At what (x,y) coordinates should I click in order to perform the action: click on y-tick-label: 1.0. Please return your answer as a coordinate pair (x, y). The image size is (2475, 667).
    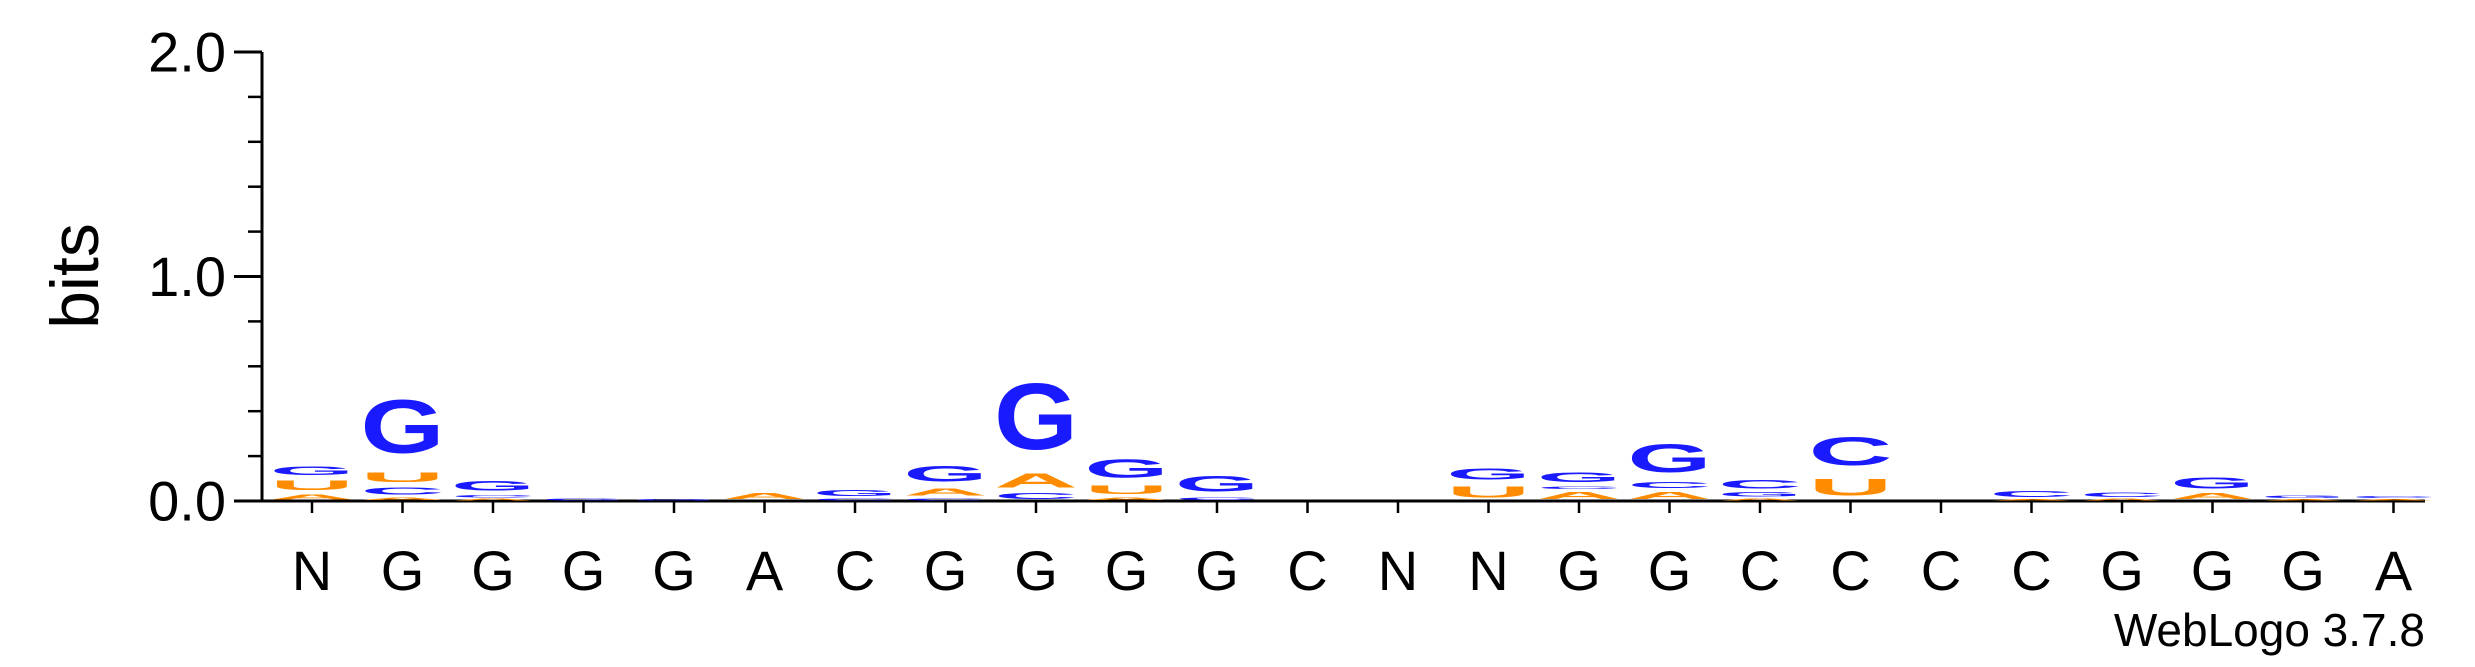
    Looking at the image, I should click on (187, 276).